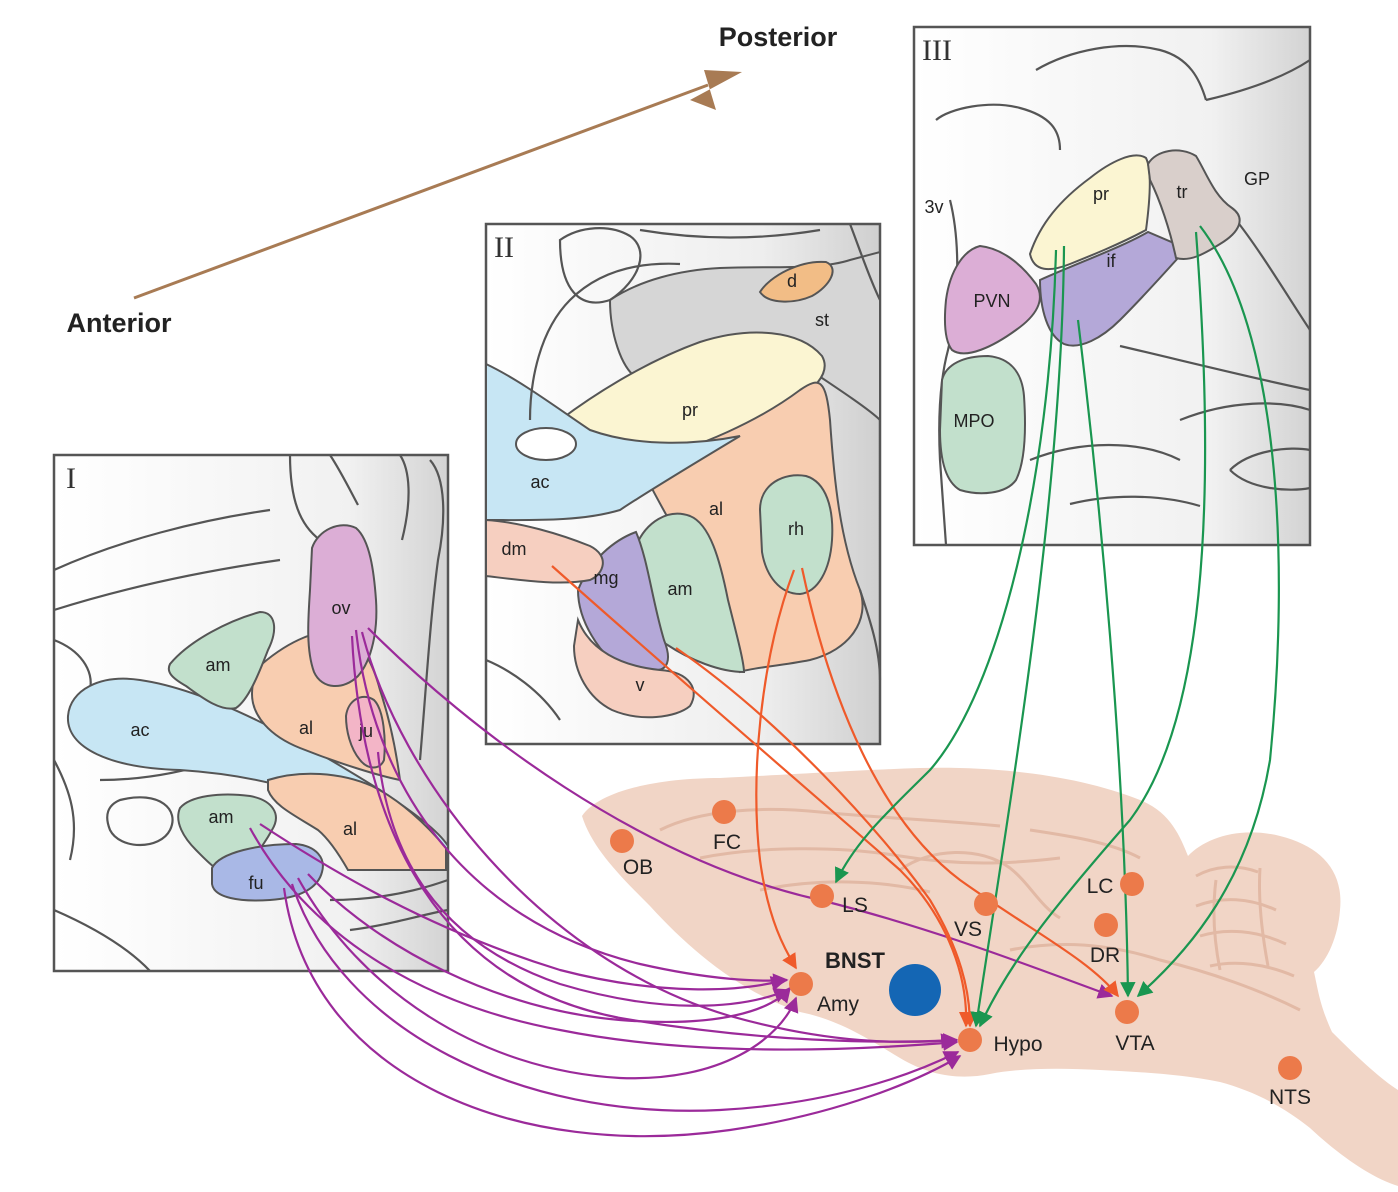  Describe the element at coordinates (640, 685) in the screenshot. I see `panel-2-label-v: v` at that location.